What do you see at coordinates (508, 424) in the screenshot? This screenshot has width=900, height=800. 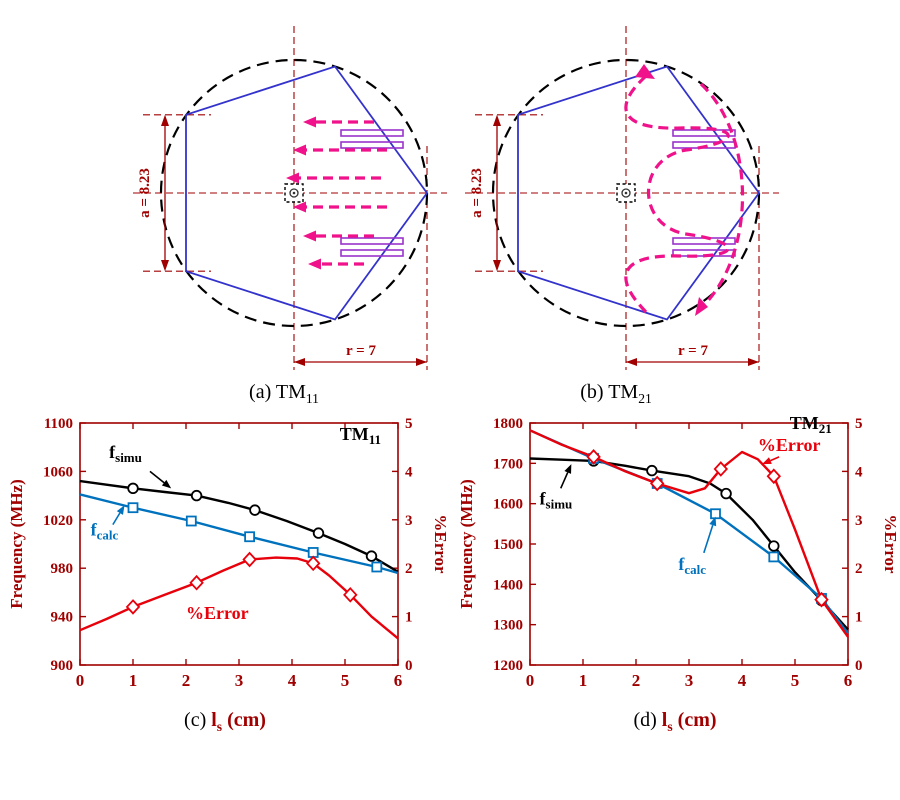 I see `y-tick-label-left: 1800` at bounding box center [508, 424].